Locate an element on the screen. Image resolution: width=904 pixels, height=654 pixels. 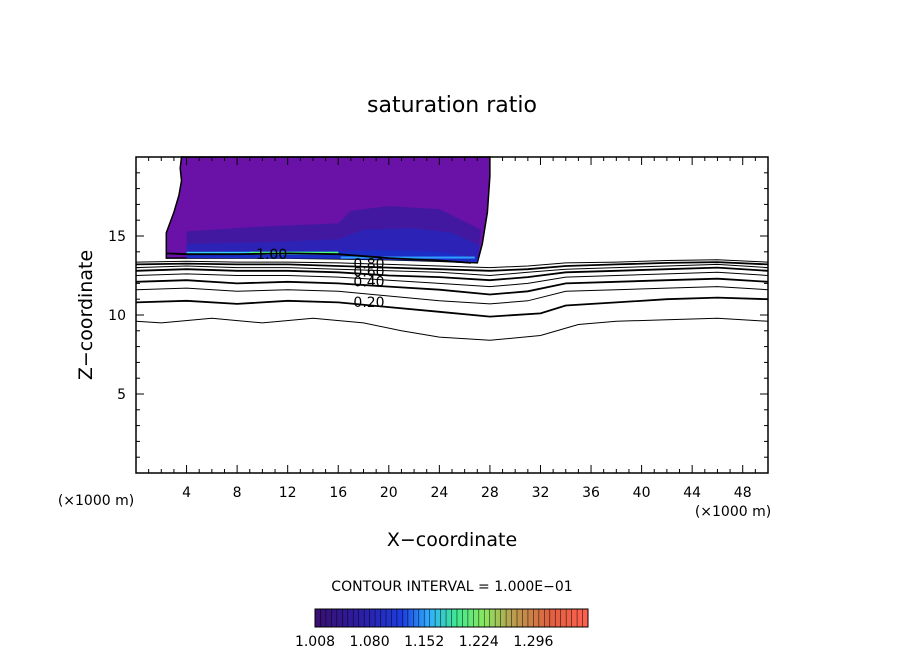
x-tick-label: 12 is located at coordinates (288, 493).